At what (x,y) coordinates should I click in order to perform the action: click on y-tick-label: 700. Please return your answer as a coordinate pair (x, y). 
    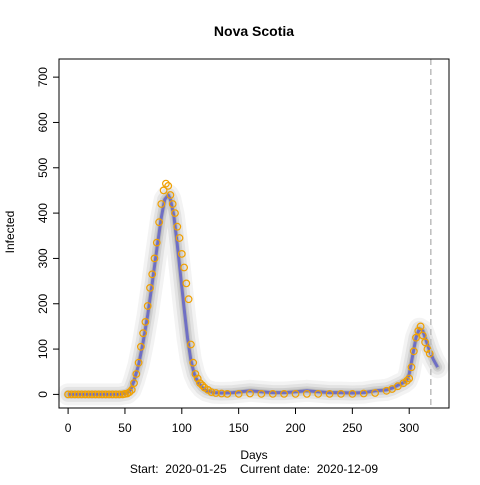
    Looking at the image, I should click on (43, 77).